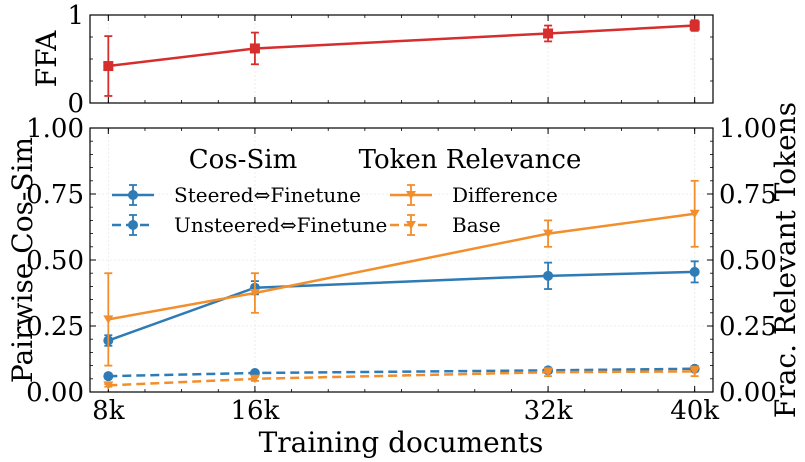 This screenshot has width=805, height=462. Describe the element at coordinates (55, 129) in the screenshot. I see `y-tick-label: 1.00` at that location.